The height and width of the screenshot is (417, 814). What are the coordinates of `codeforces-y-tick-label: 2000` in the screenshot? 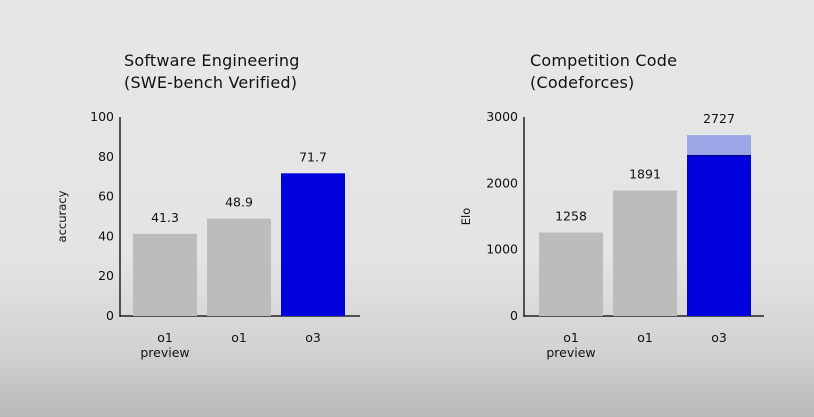 It's located at (502, 182).